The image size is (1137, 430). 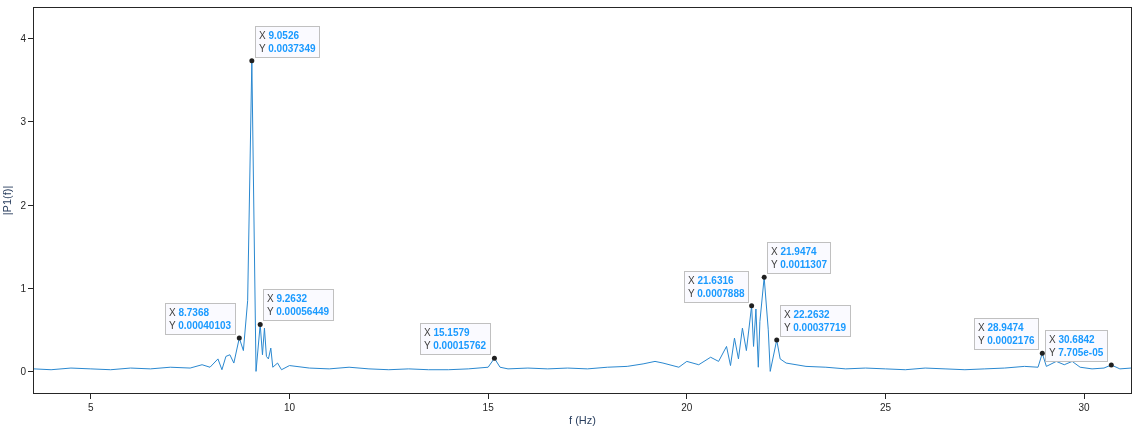 I want to click on y-tick-label: 1, so click(x=23, y=288).